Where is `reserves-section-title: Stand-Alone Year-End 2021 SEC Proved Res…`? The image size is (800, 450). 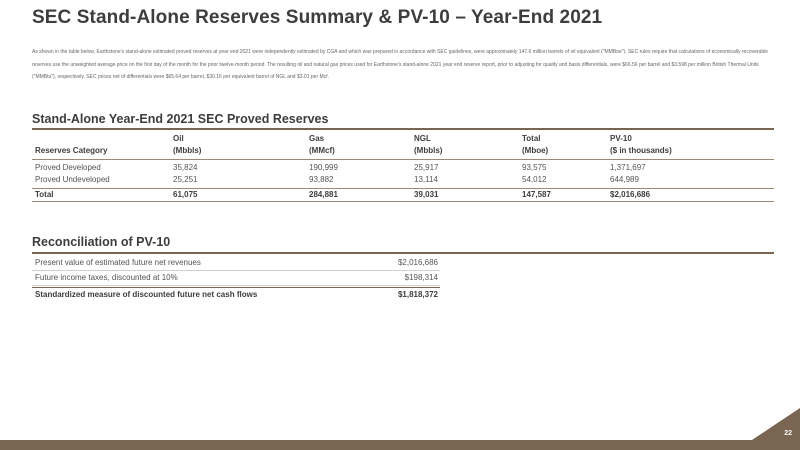 reserves-section-title: Stand-Alone Year-End 2021 SEC Proved Res… is located at coordinates (180, 119).